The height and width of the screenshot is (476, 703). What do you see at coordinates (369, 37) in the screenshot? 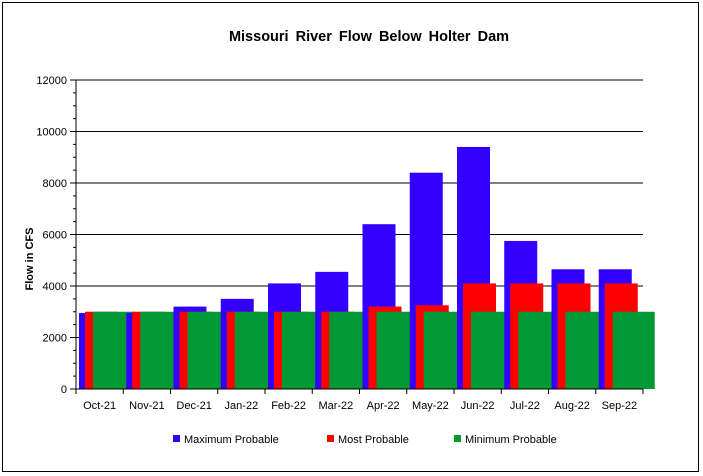
I see `chart-title: Missouri River Flow Below Holter Dam` at bounding box center [369, 37].